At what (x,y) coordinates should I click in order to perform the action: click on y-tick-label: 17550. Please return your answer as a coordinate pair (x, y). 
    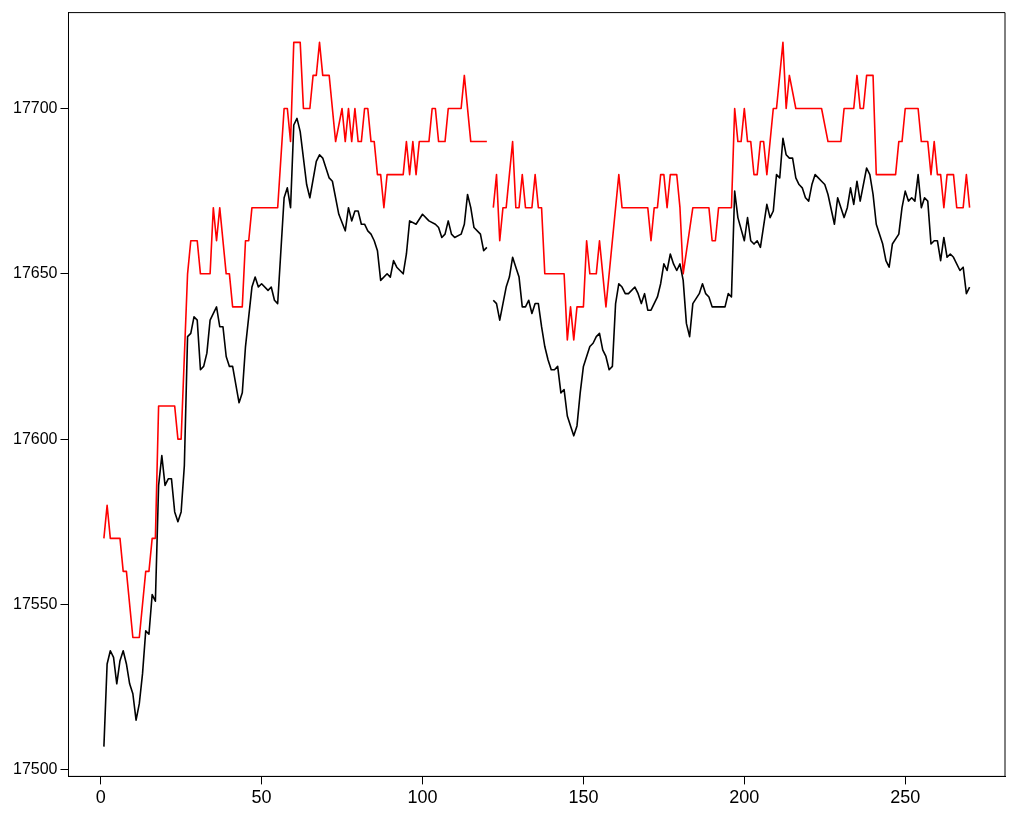
    Looking at the image, I should click on (35, 603).